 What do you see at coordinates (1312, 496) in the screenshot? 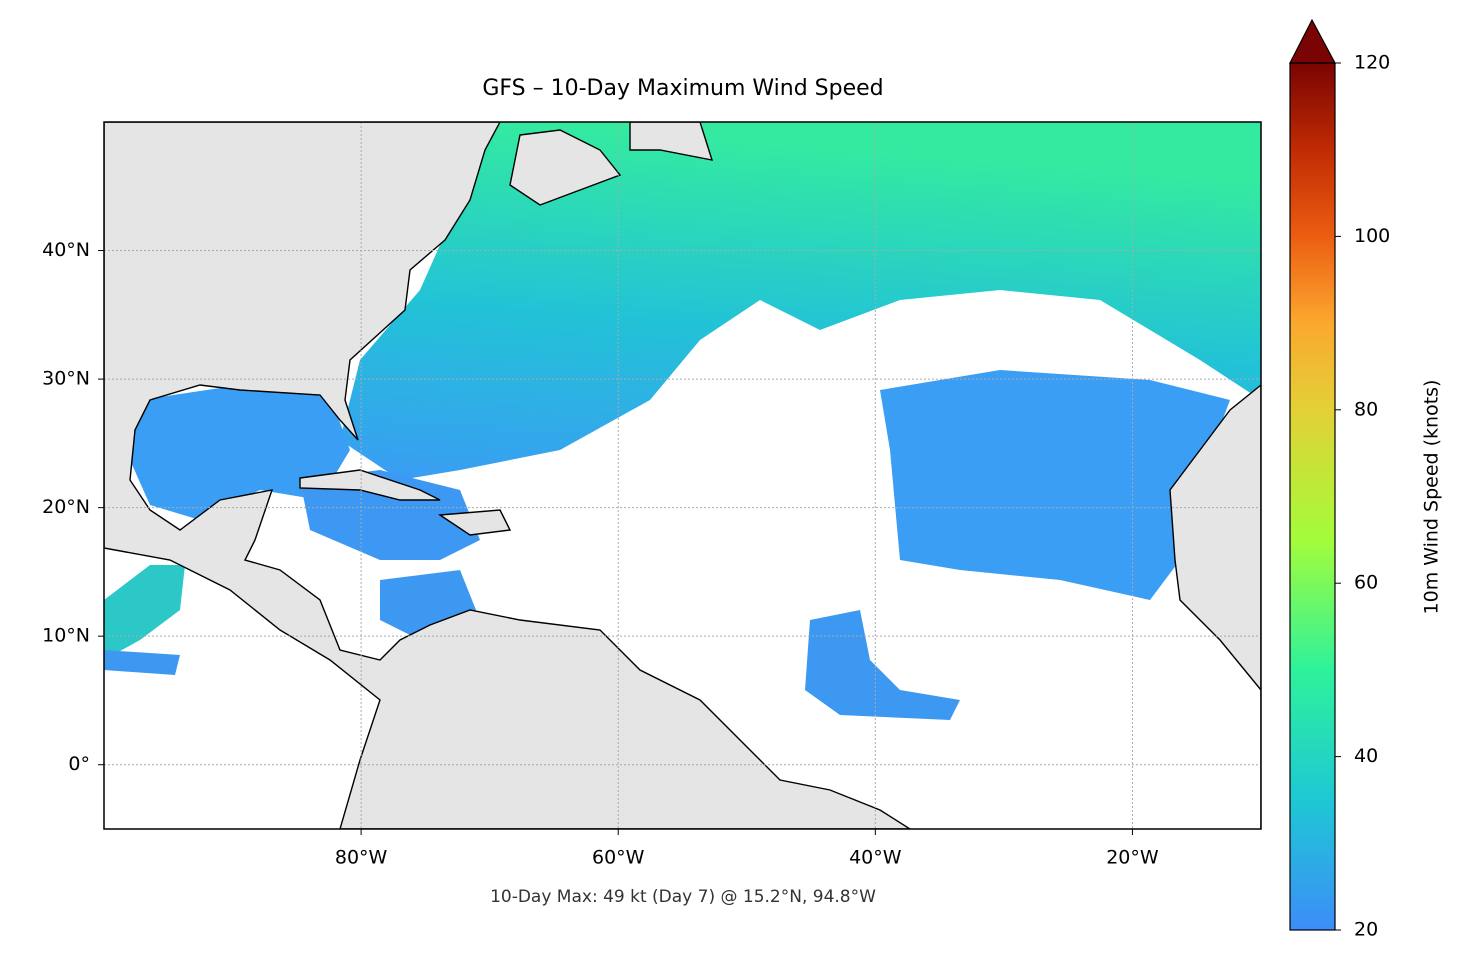
I see `colorbar-scale` at bounding box center [1312, 496].